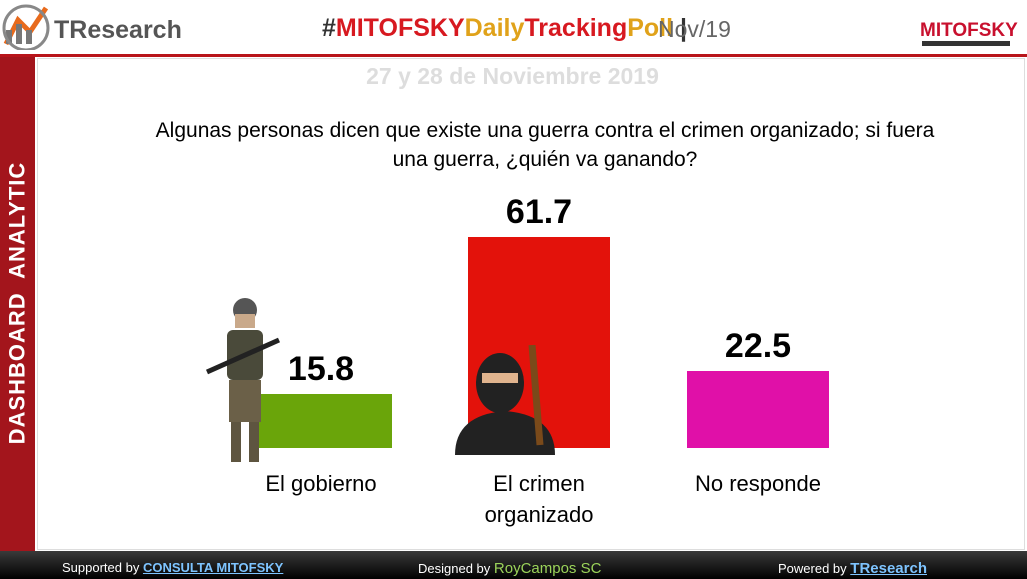  Describe the element at coordinates (321, 483) in the screenshot. I see `category-label: El gobierno` at that location.